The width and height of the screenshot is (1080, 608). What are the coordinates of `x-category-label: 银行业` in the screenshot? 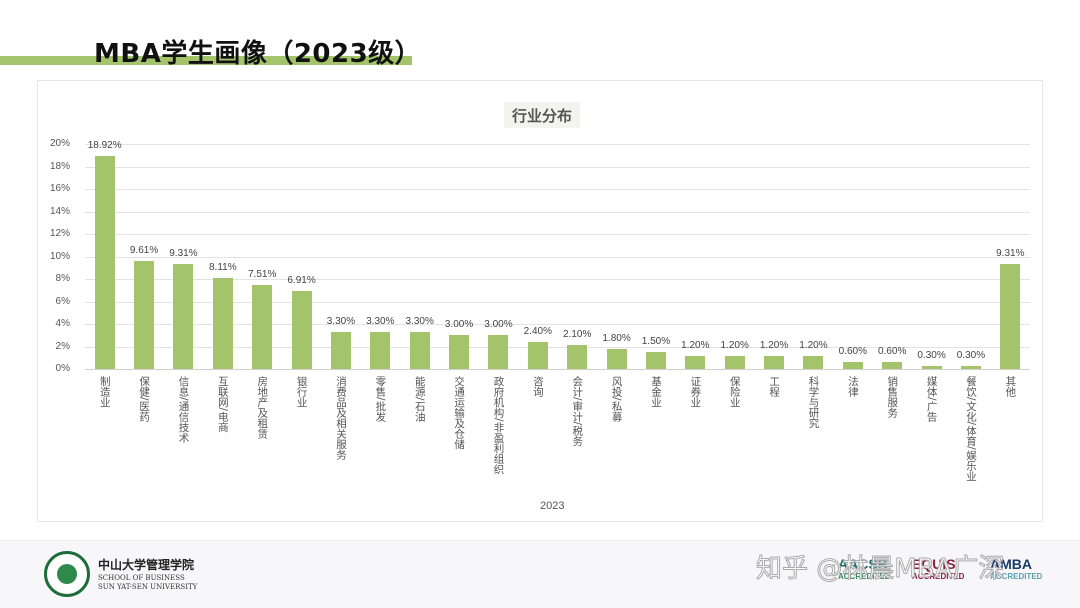 It's located at (301, 392).